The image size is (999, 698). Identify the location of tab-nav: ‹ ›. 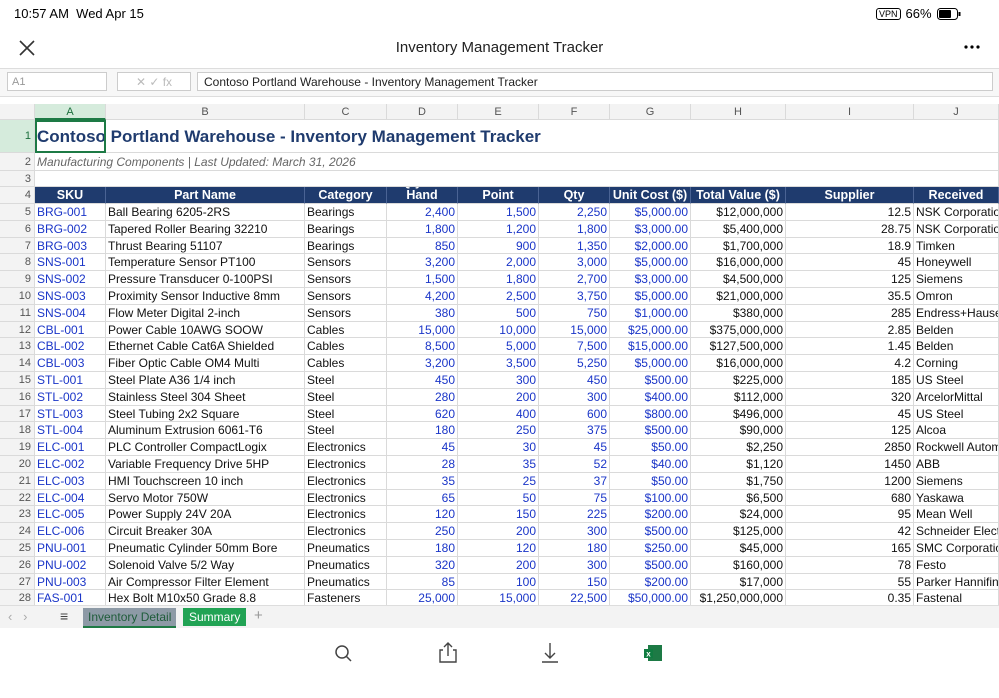
(18, 616).